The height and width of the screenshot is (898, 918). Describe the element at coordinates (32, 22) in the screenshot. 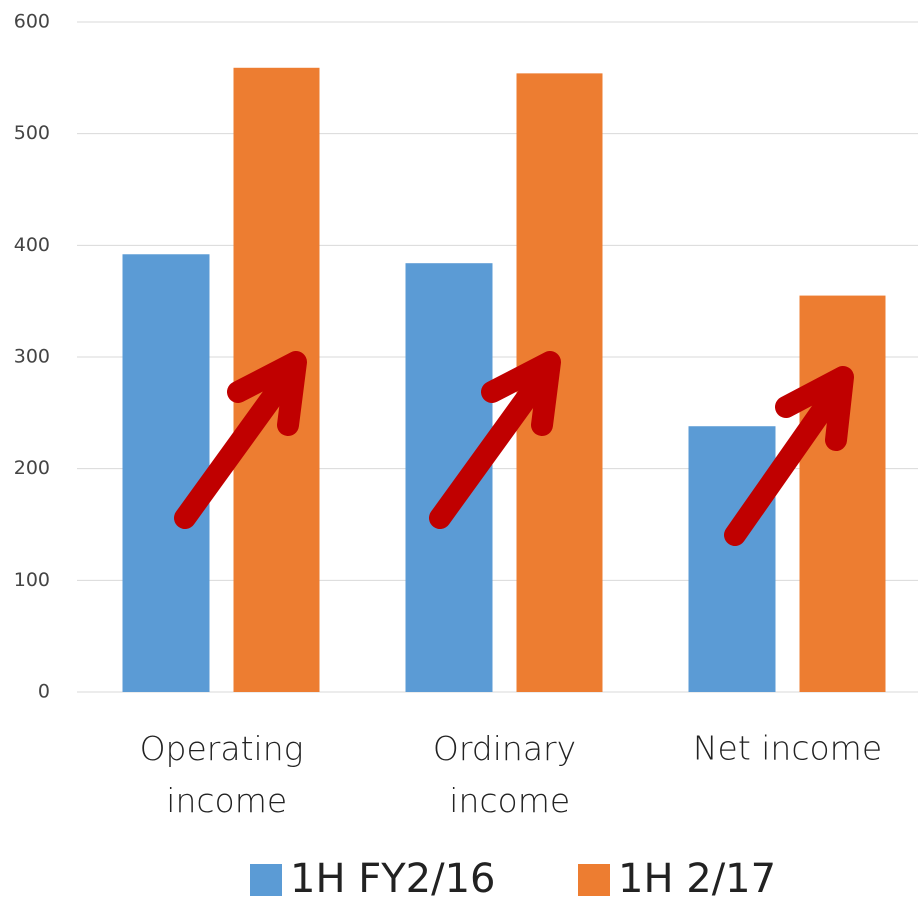

I see `y-tick-label: 600` at that location.